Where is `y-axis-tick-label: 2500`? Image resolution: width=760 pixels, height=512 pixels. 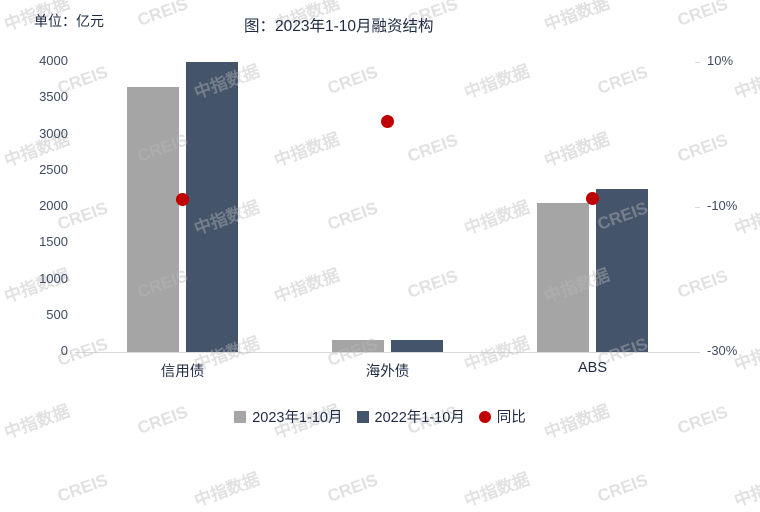 y-axis-tick-label: 2500 is located at coordinates (53, 169).